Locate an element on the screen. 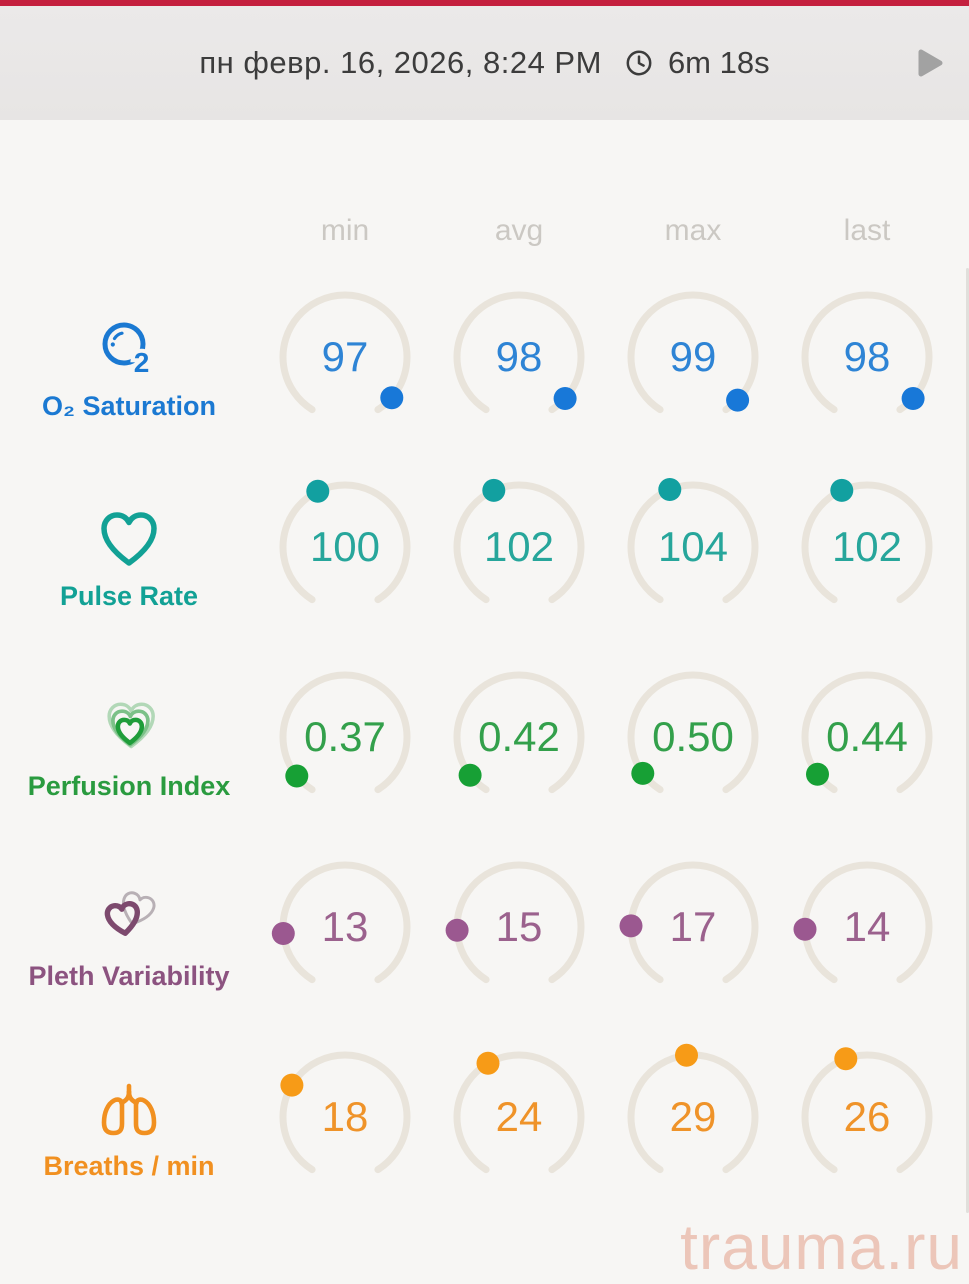  gauge-value: 0.42 is located at coordinates (519, 736).